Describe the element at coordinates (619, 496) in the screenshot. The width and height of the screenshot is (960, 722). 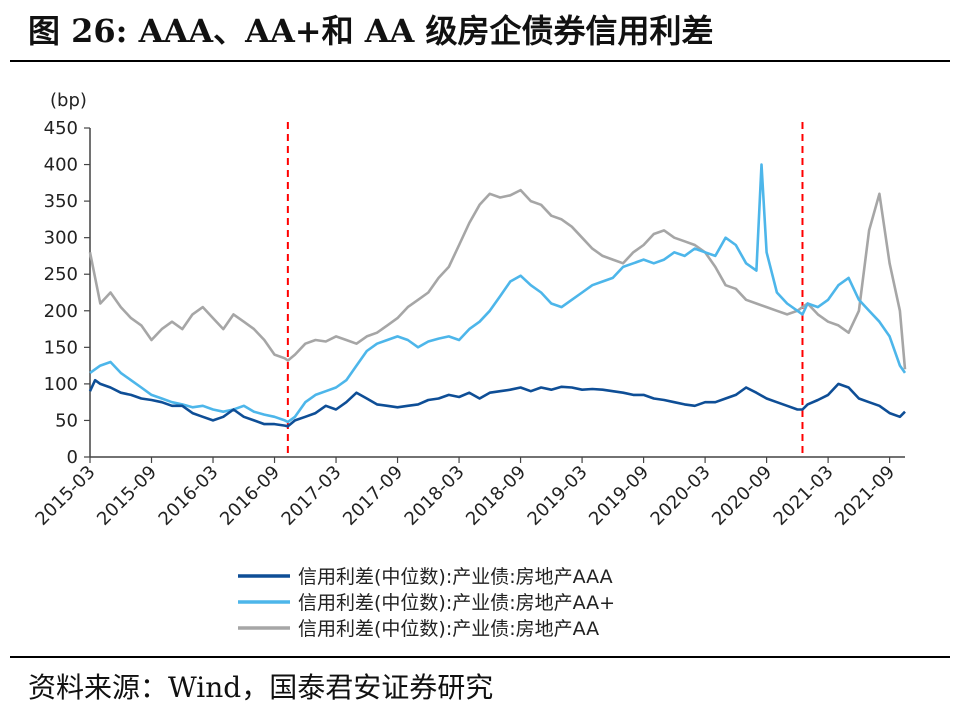
I see `x-tick-label: 2019-09` at that location.